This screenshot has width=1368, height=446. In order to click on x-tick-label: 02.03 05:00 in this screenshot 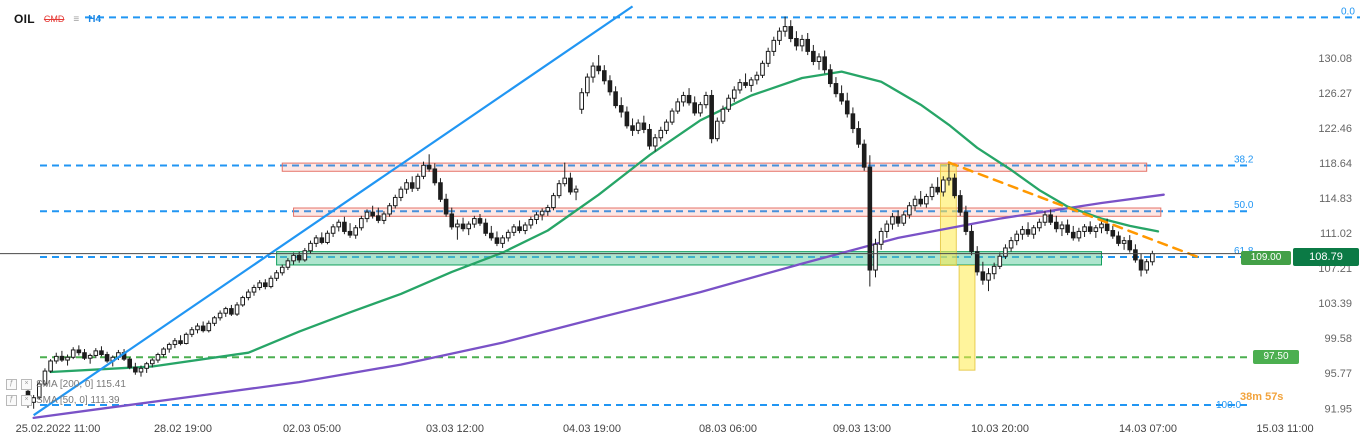, I will do `click(312, 429)`.